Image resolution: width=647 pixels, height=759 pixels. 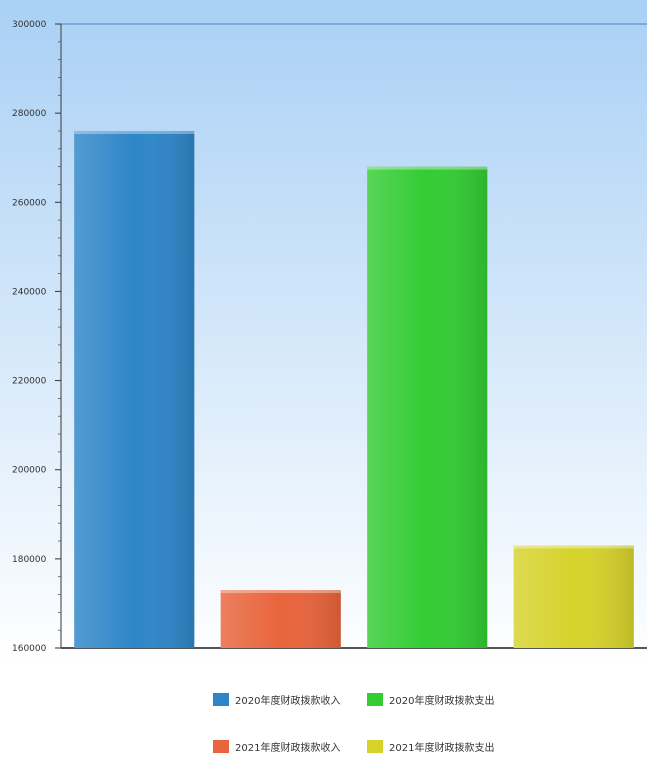 What do you see at coordinates (29, 649) in the screenshot?
I see `y-tick-label: 160000` at bounding box center [29, 649].